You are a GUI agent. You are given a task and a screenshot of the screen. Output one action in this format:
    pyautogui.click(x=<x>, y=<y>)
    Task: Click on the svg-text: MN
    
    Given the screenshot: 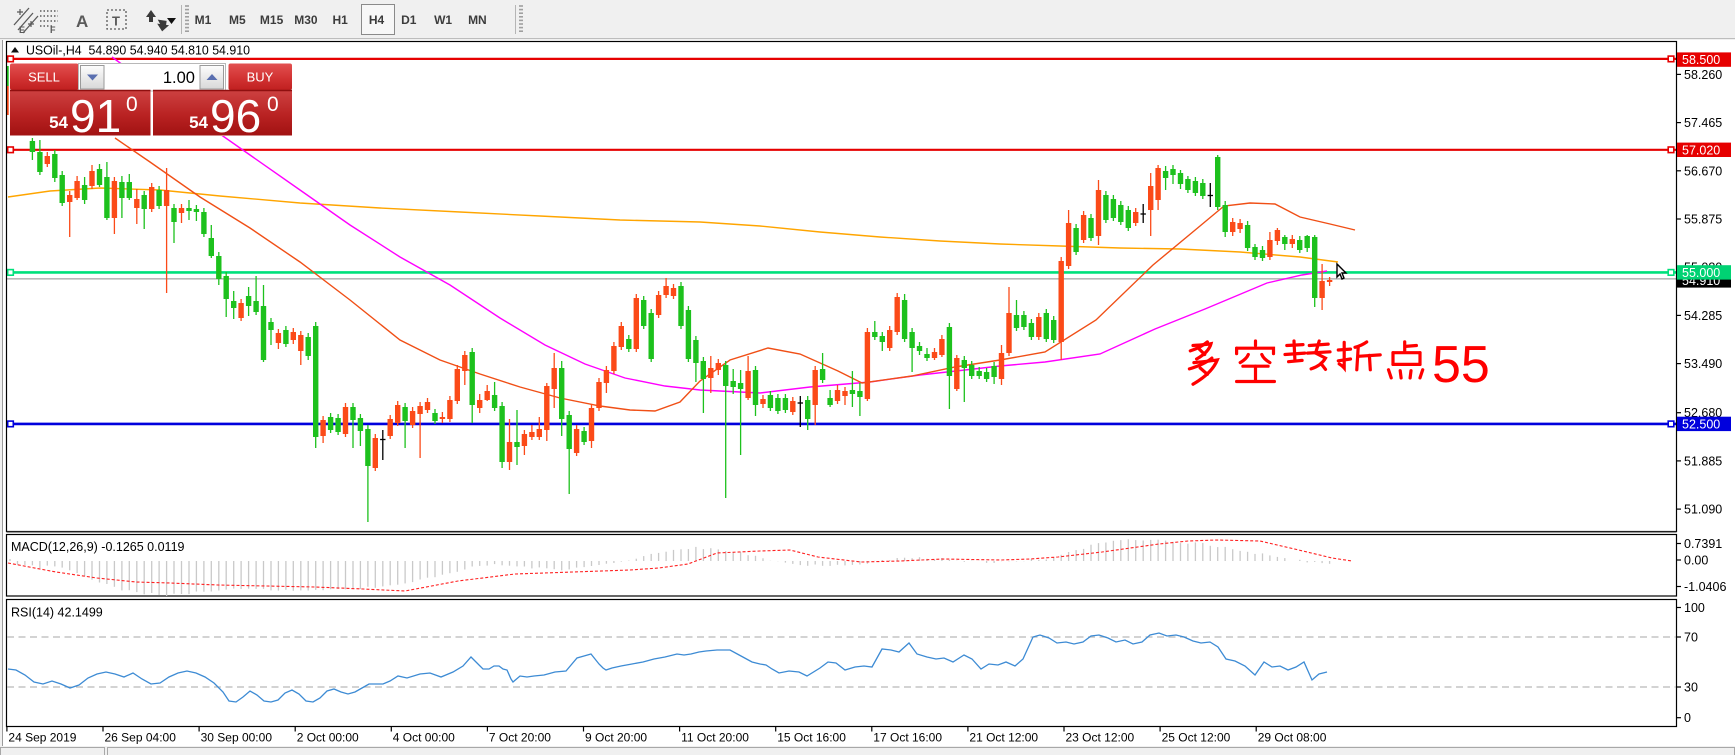 What is the action you would take?
    pyautogui.click(x=477, y=20)
    